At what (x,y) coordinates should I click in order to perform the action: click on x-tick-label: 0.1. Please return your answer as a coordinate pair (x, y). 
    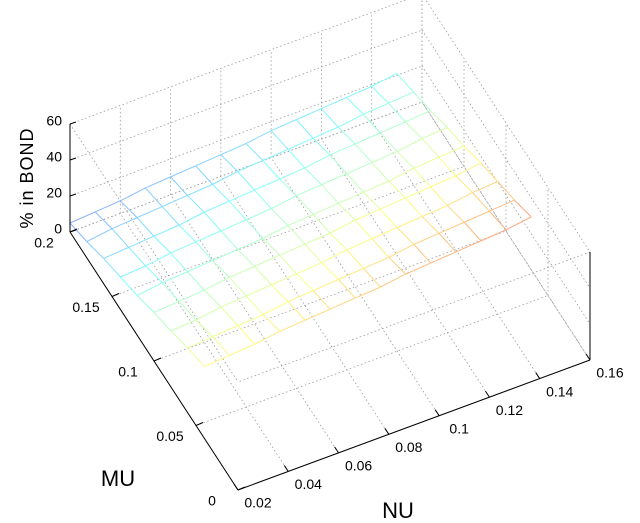
    Looking at the image, I should click on (459, 428).